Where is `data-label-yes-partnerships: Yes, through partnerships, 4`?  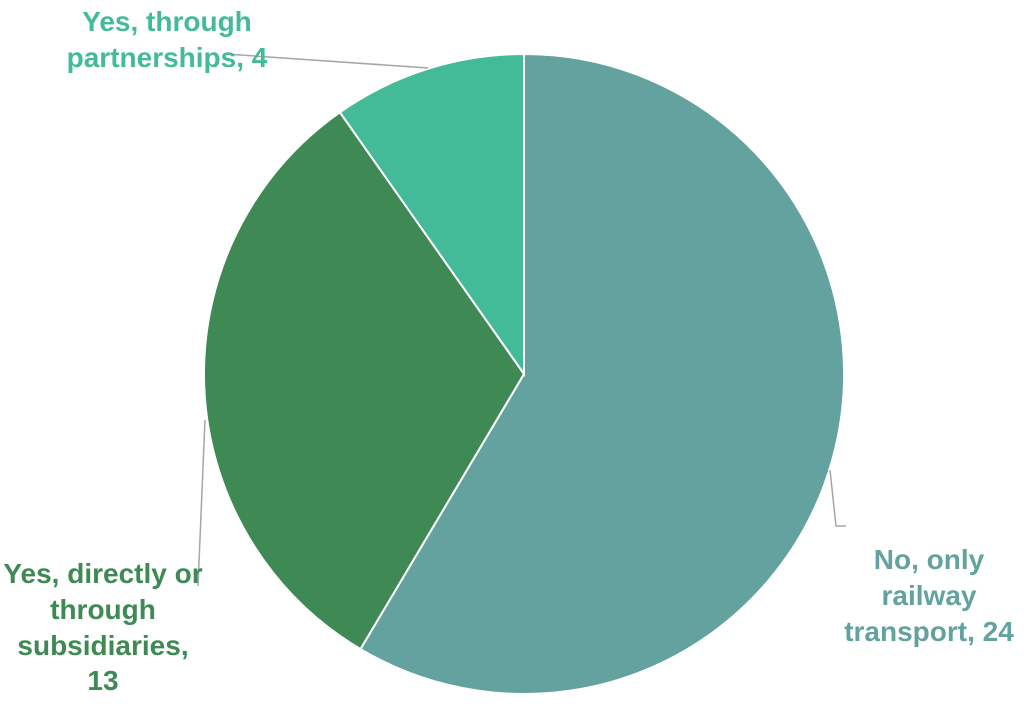
data-label-yes-partnerships: Yes, through partnerships, 4 is located at coordinates (167, 39).